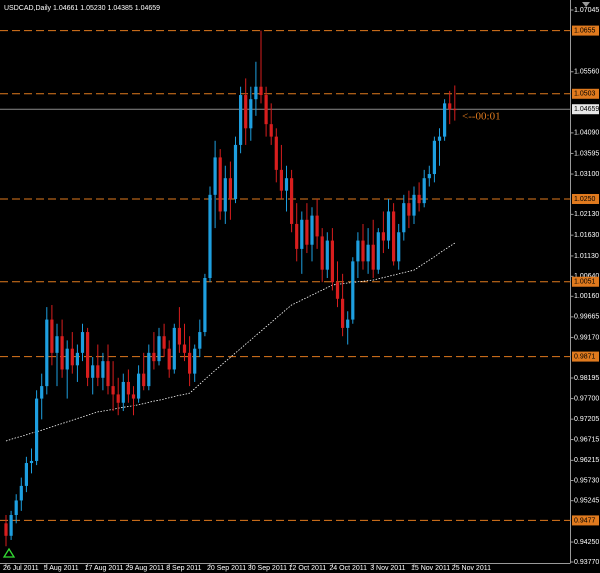 This screenshot has height=573, width=600. Describe the element at coordinates (387, 568) in the screenshot. I see `x-tick-label: 3 Nov 2011` at that location.